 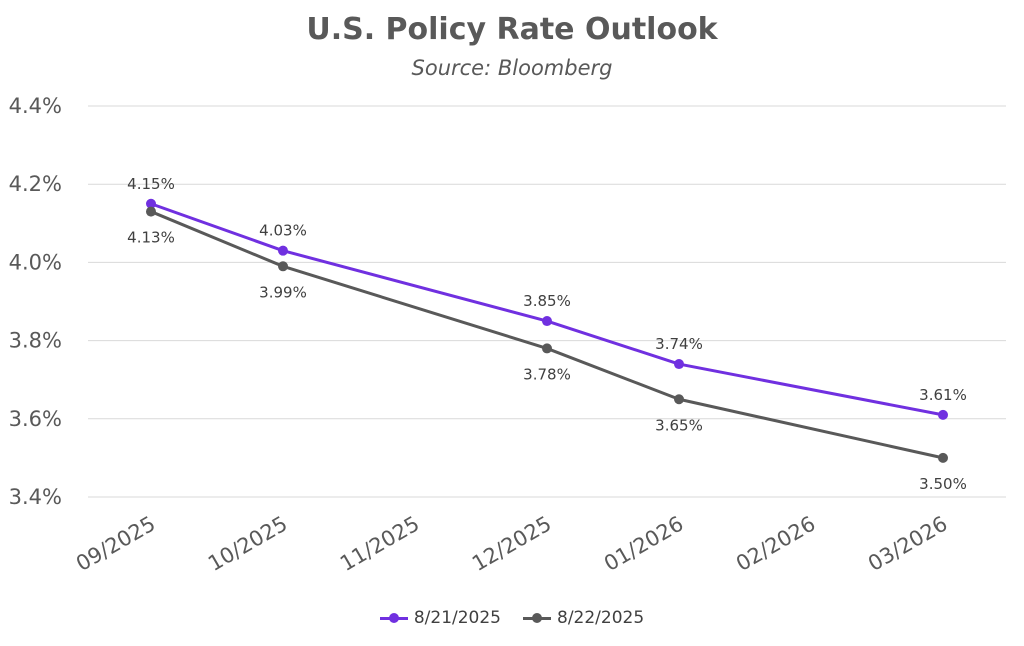 What do you see at coordinates (35, 106) in the screenshot?
I see `y-tick-label-5: 4.4%` at bounding box center [35, 106].